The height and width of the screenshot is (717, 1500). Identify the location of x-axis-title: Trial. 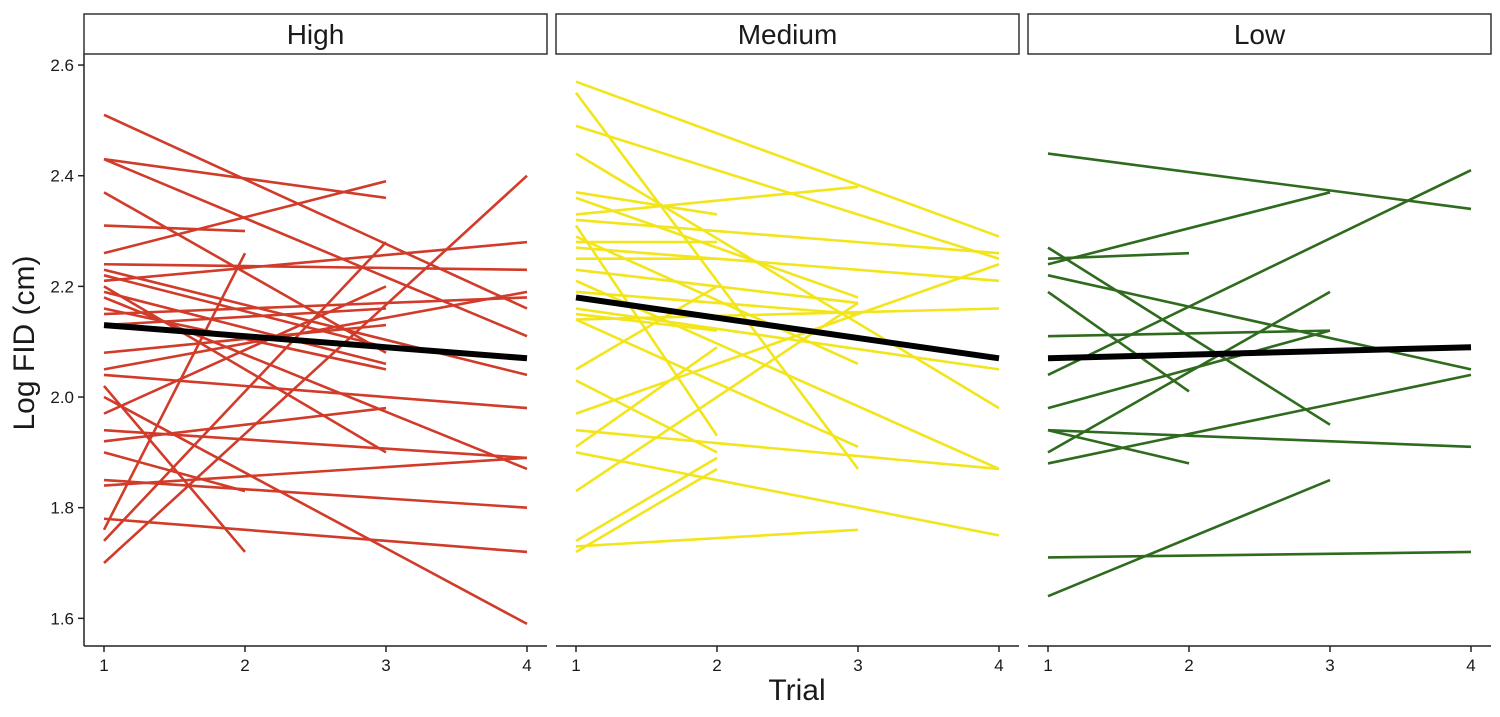
(796, 690).